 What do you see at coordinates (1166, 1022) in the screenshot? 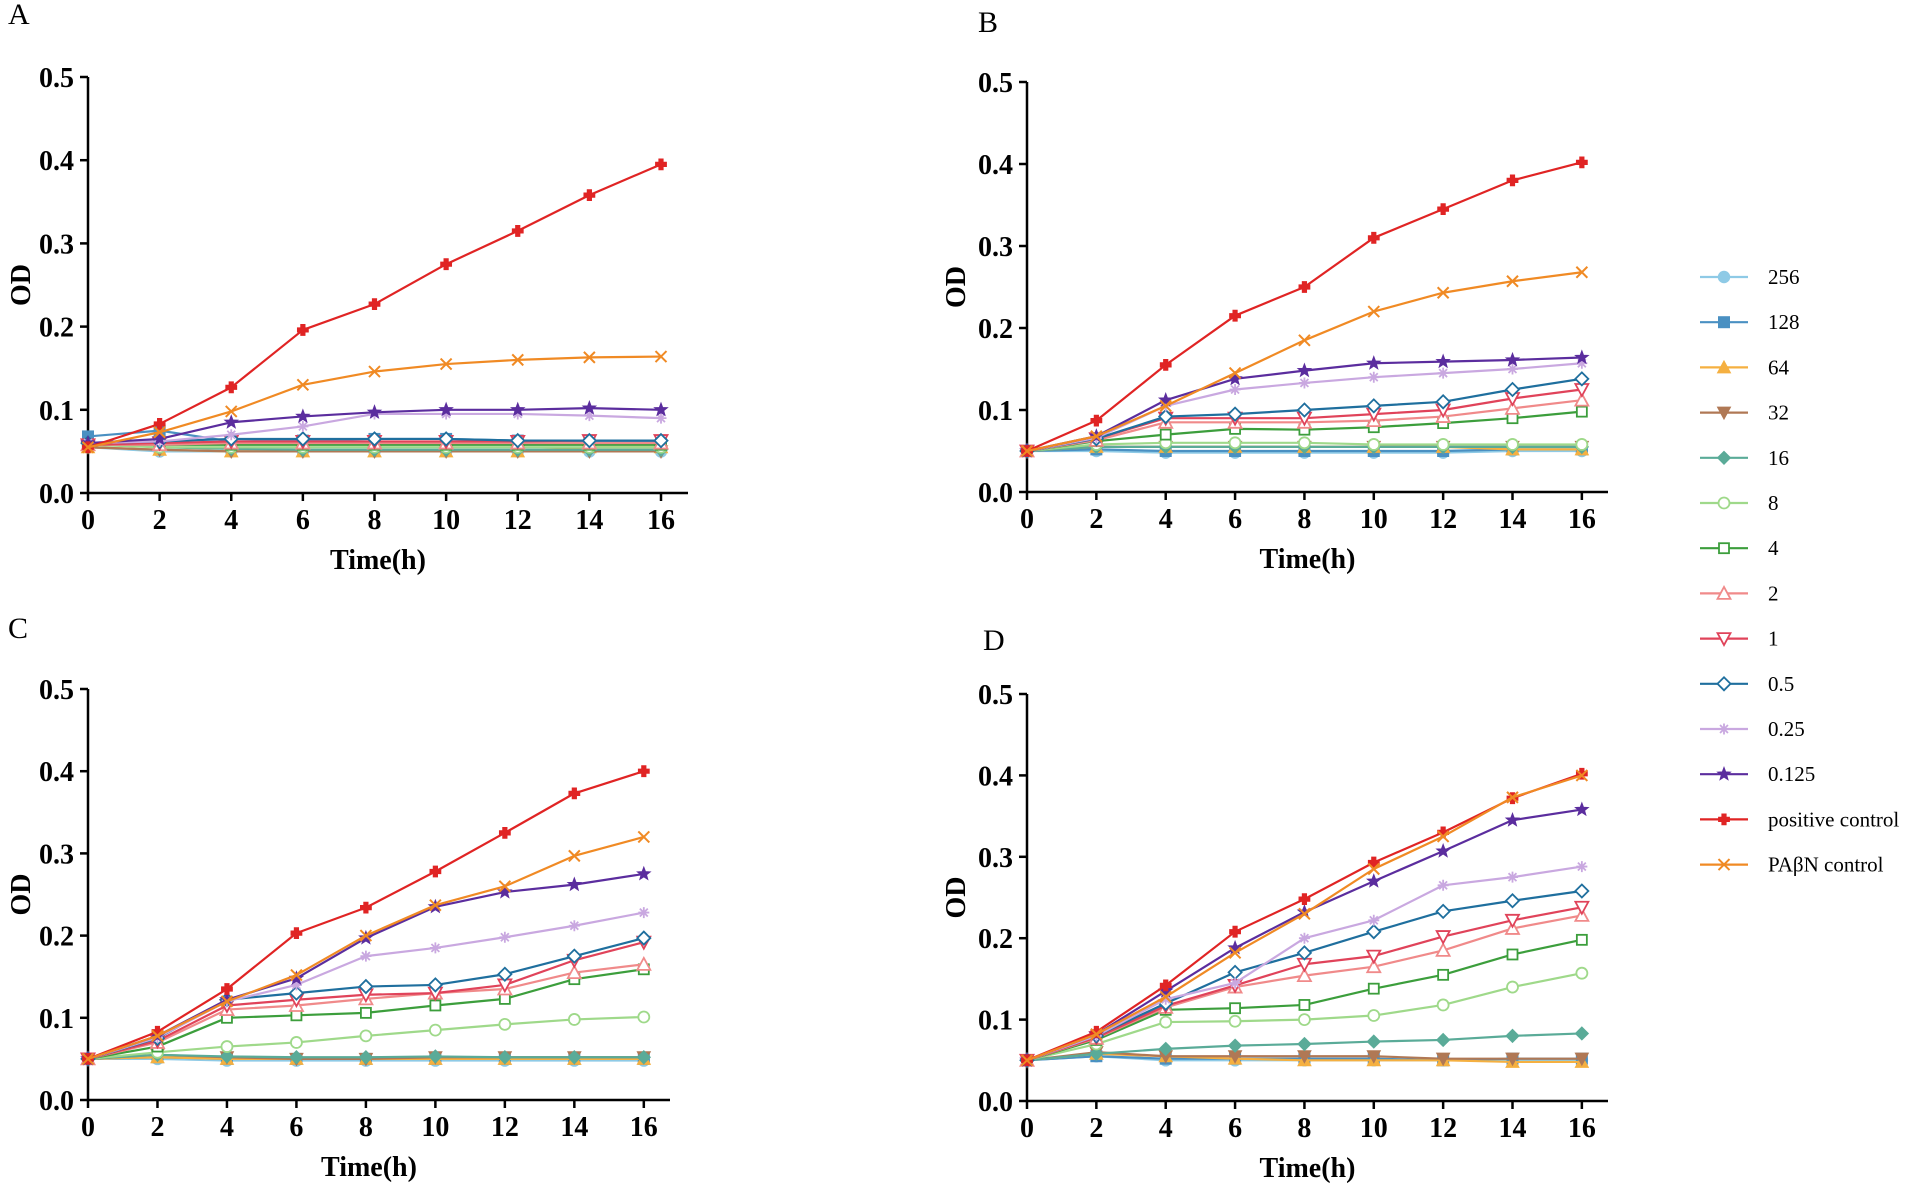
I see `data-point-8-d` at bounding box center [1166, 1022].